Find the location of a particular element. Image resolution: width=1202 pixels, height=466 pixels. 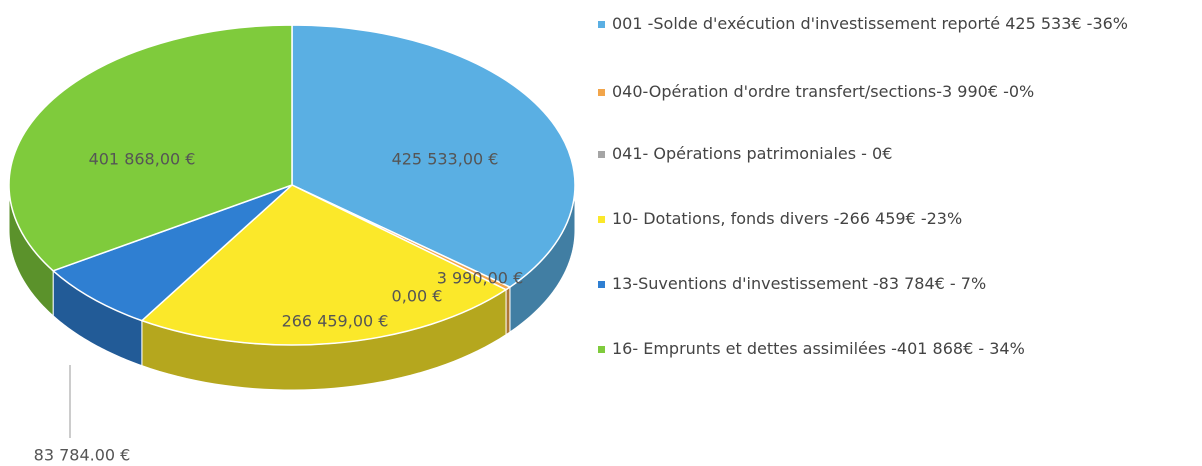

data-label: 401 868,00 € is located at coordinates (142, 159).